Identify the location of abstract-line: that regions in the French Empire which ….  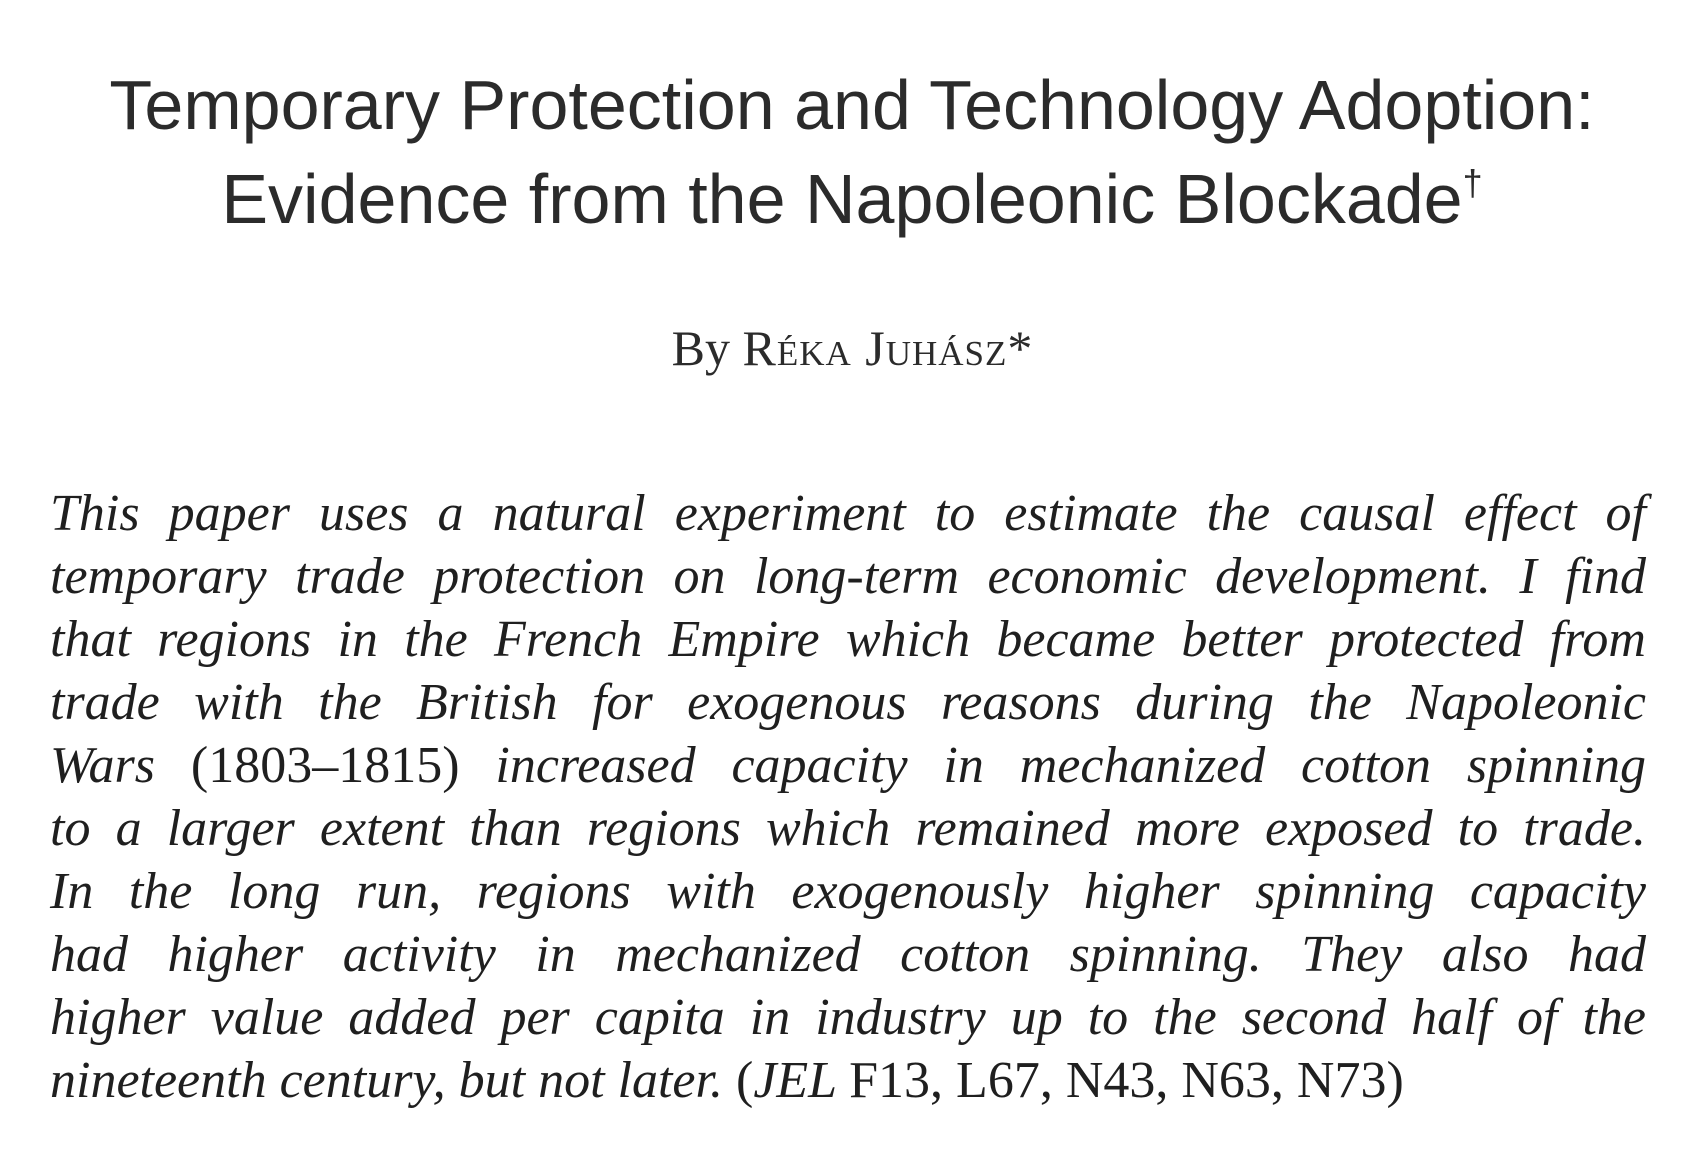
(848, 639).